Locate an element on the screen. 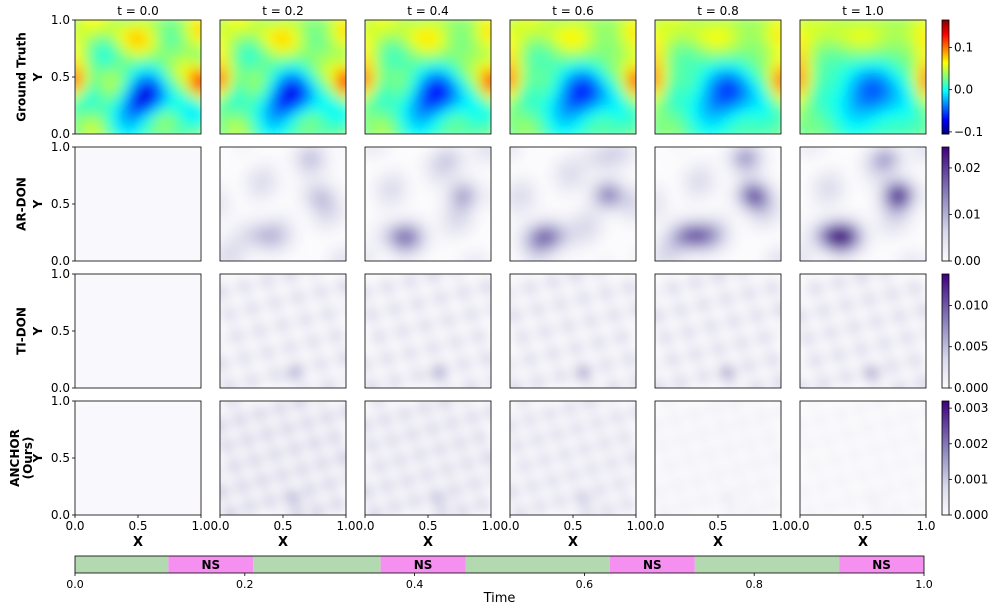 This screenshot has height=611, width=996. colorbar: 0.010 0.005 0.000 is located at coordinates (964, 334).